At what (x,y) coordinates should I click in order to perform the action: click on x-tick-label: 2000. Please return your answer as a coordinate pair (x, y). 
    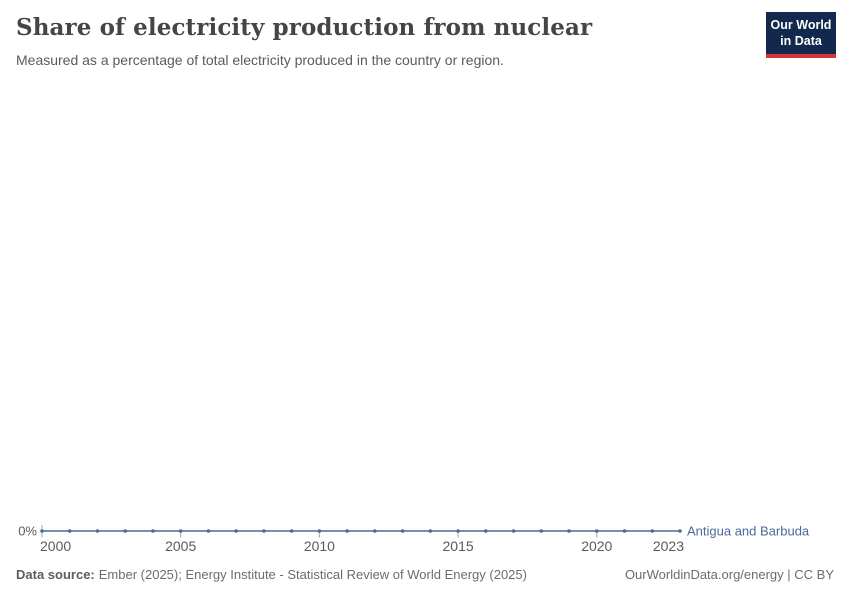
    Looking at the image, I should click on (55, 546).